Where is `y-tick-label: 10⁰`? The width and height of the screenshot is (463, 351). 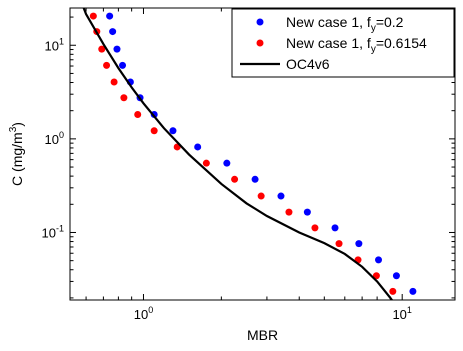
y-tick-label: 10⁰ is located at coordinates (54, 138).